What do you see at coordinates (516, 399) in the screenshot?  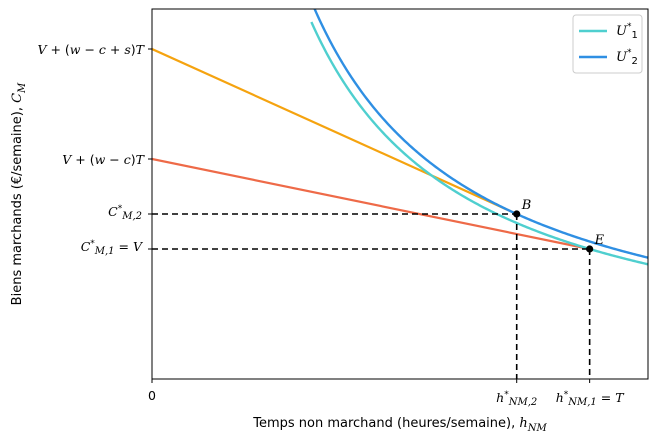 I see `x-tick-label-h-nm-2: h*NM,2` at bounding box center [516, 399].